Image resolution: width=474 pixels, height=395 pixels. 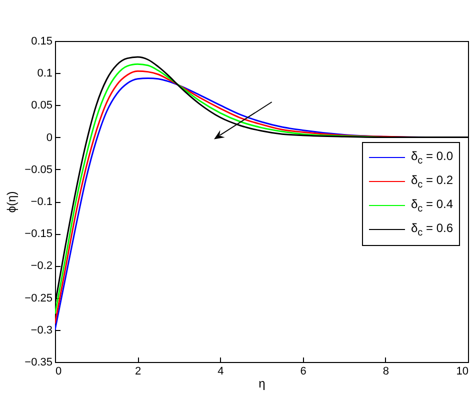 I want to click on y-axis-title: ϕ(η), so click(x=11, y=202).